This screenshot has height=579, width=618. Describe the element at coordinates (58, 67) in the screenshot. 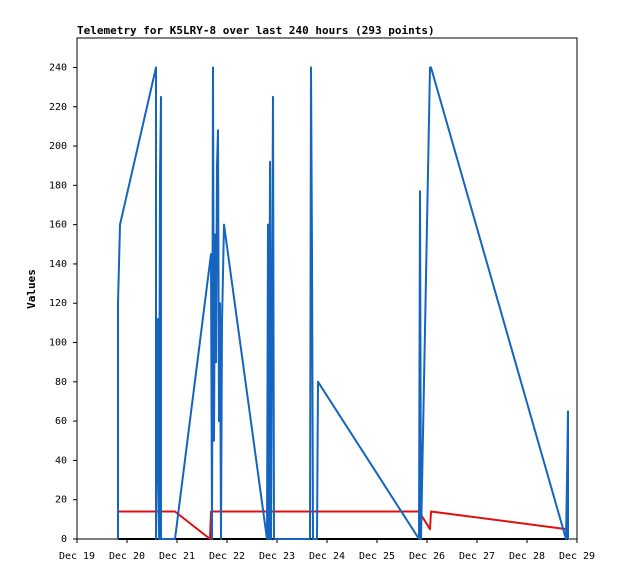

I see `y-tick-label: 240` at that location.